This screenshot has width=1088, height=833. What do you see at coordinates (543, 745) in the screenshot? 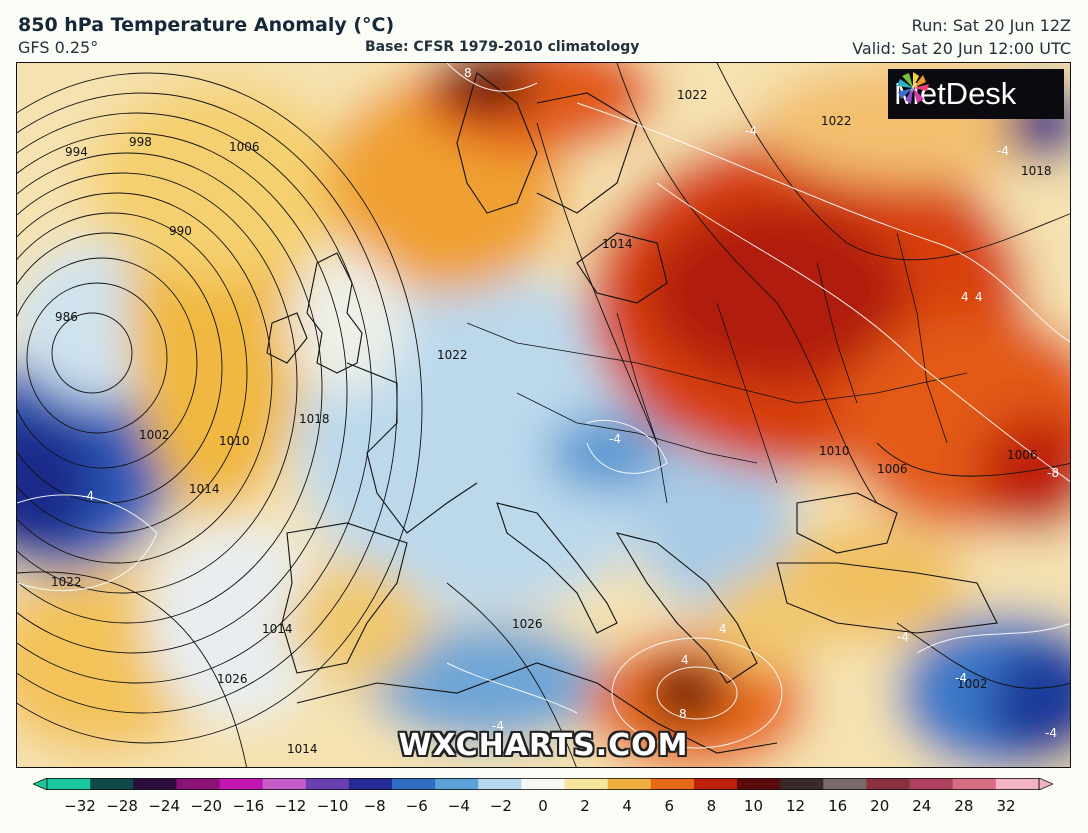
I see `wxcharts-watermark: WXCHARTS.COM` at bounding box center [543, 745].